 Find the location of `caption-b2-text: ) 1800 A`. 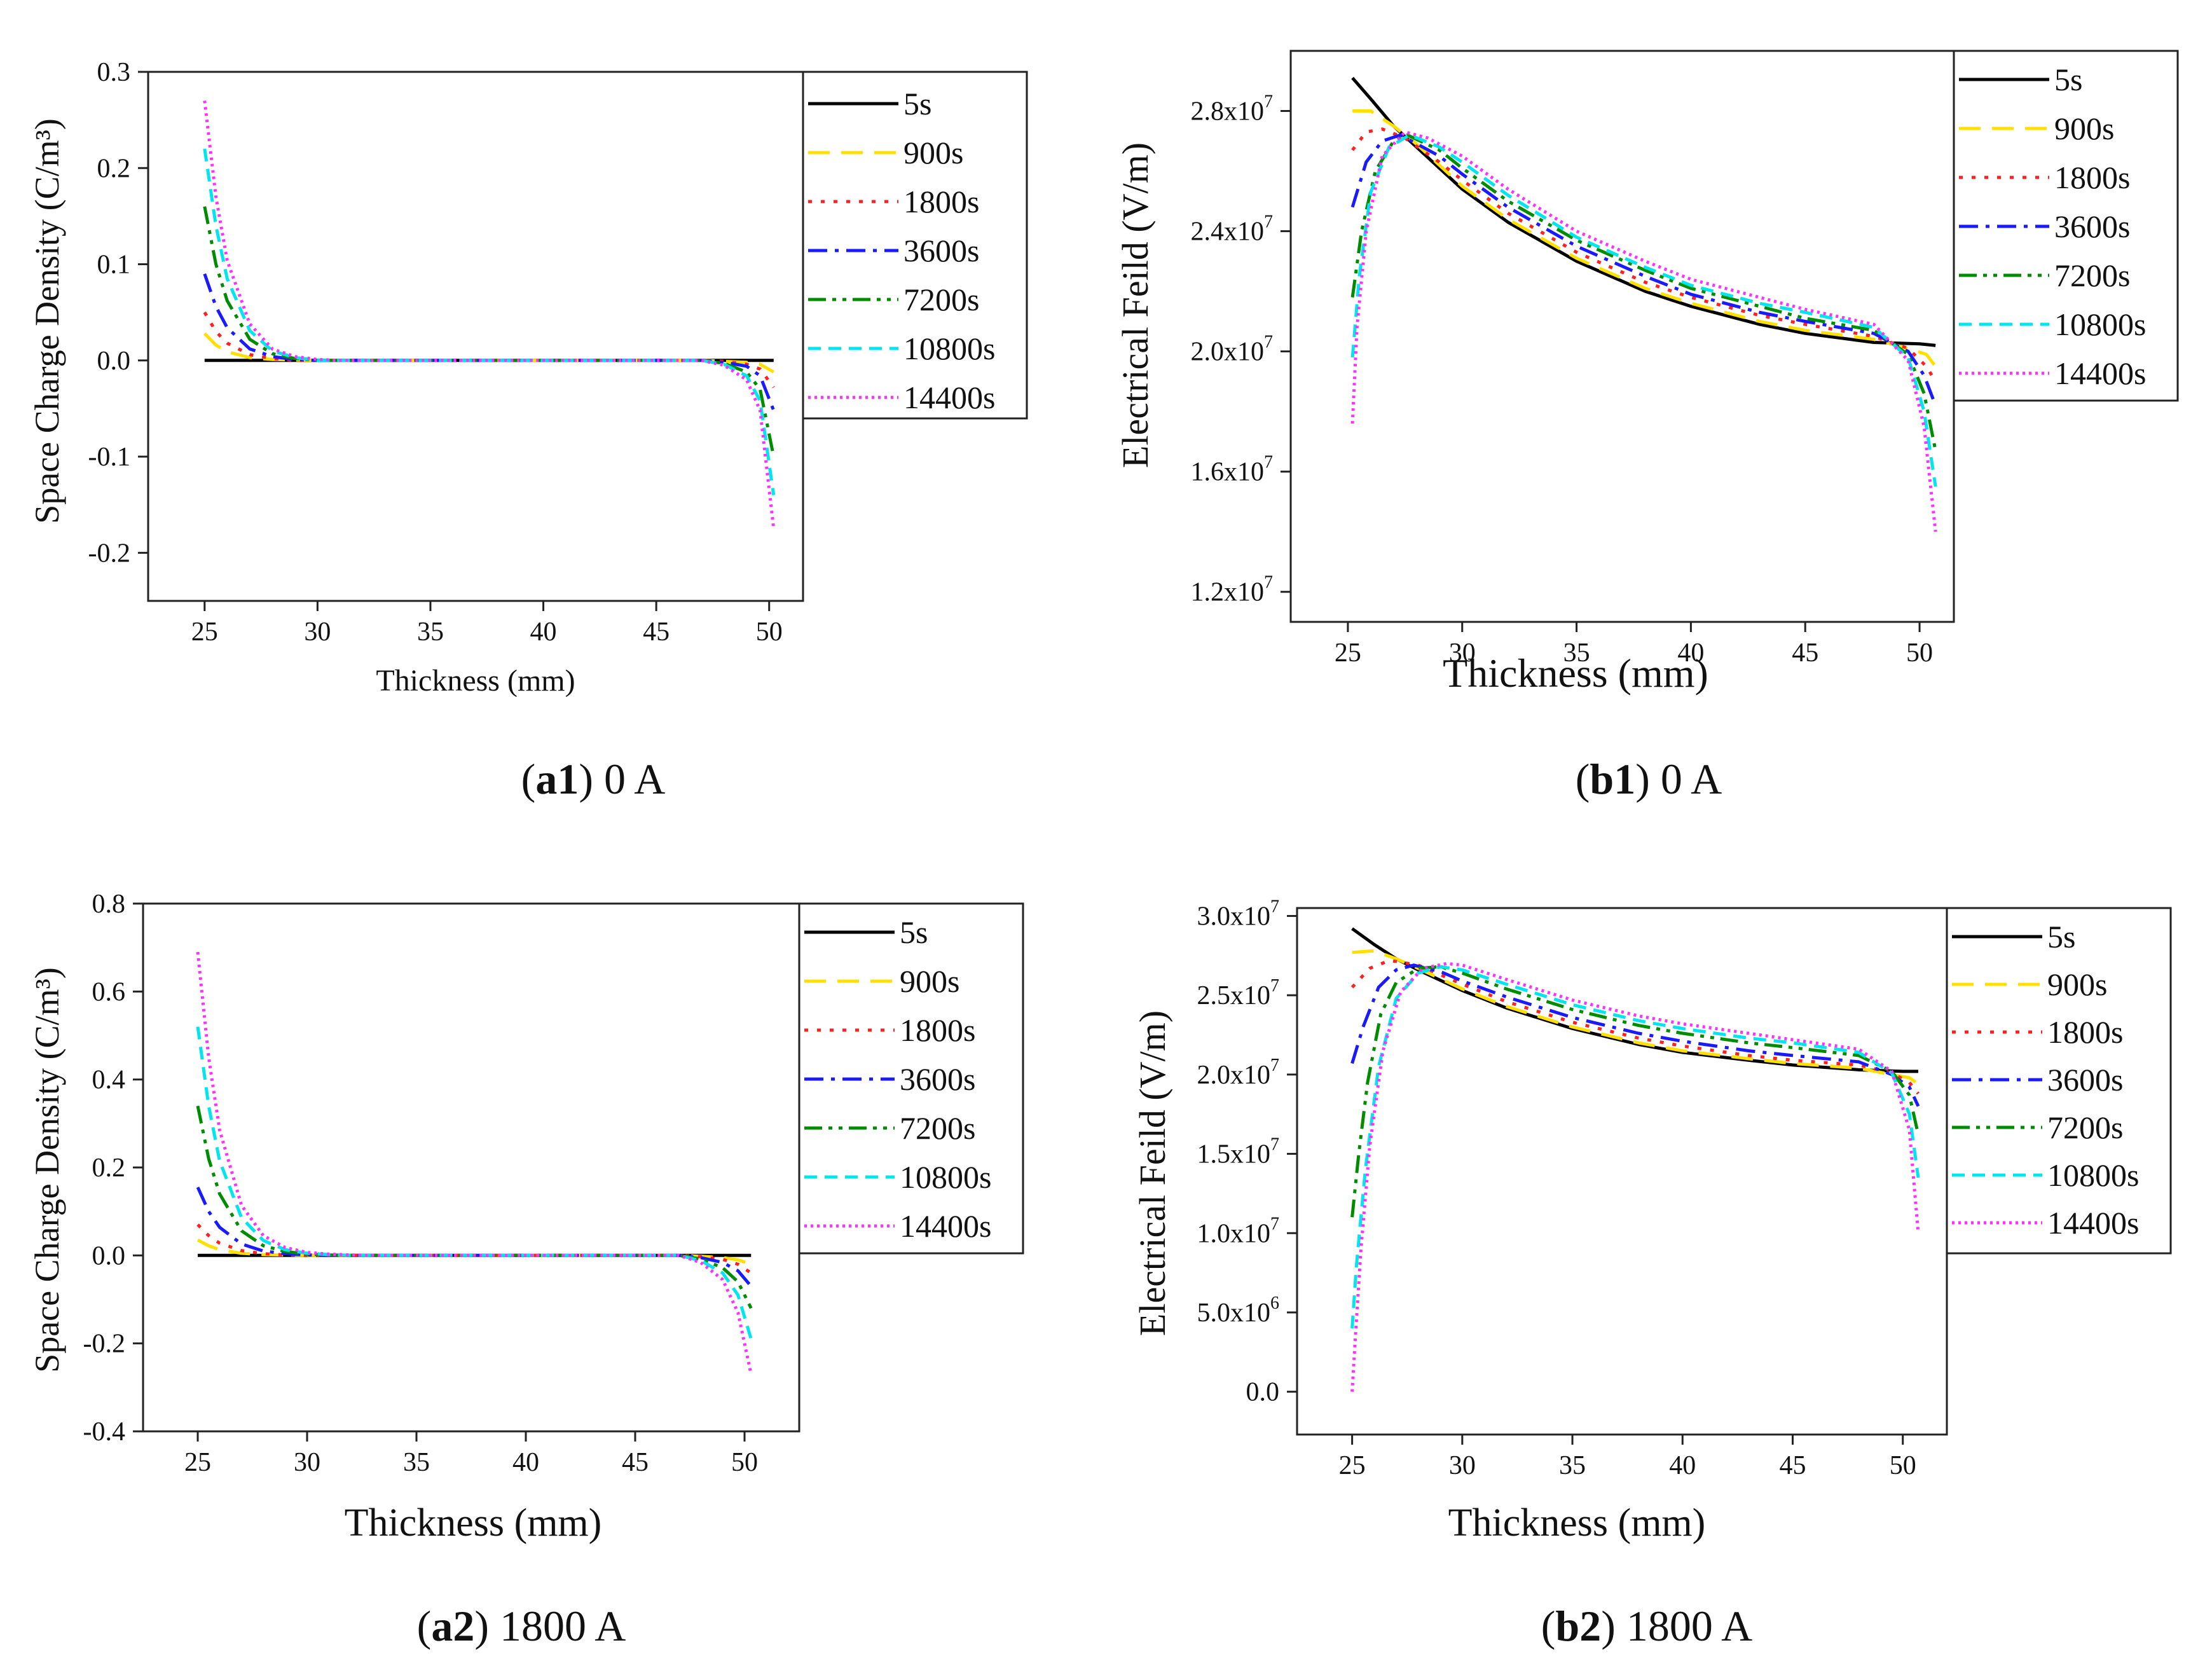

caption-b2-text: ) 1800 A is located at coordinates (1676, 1626).